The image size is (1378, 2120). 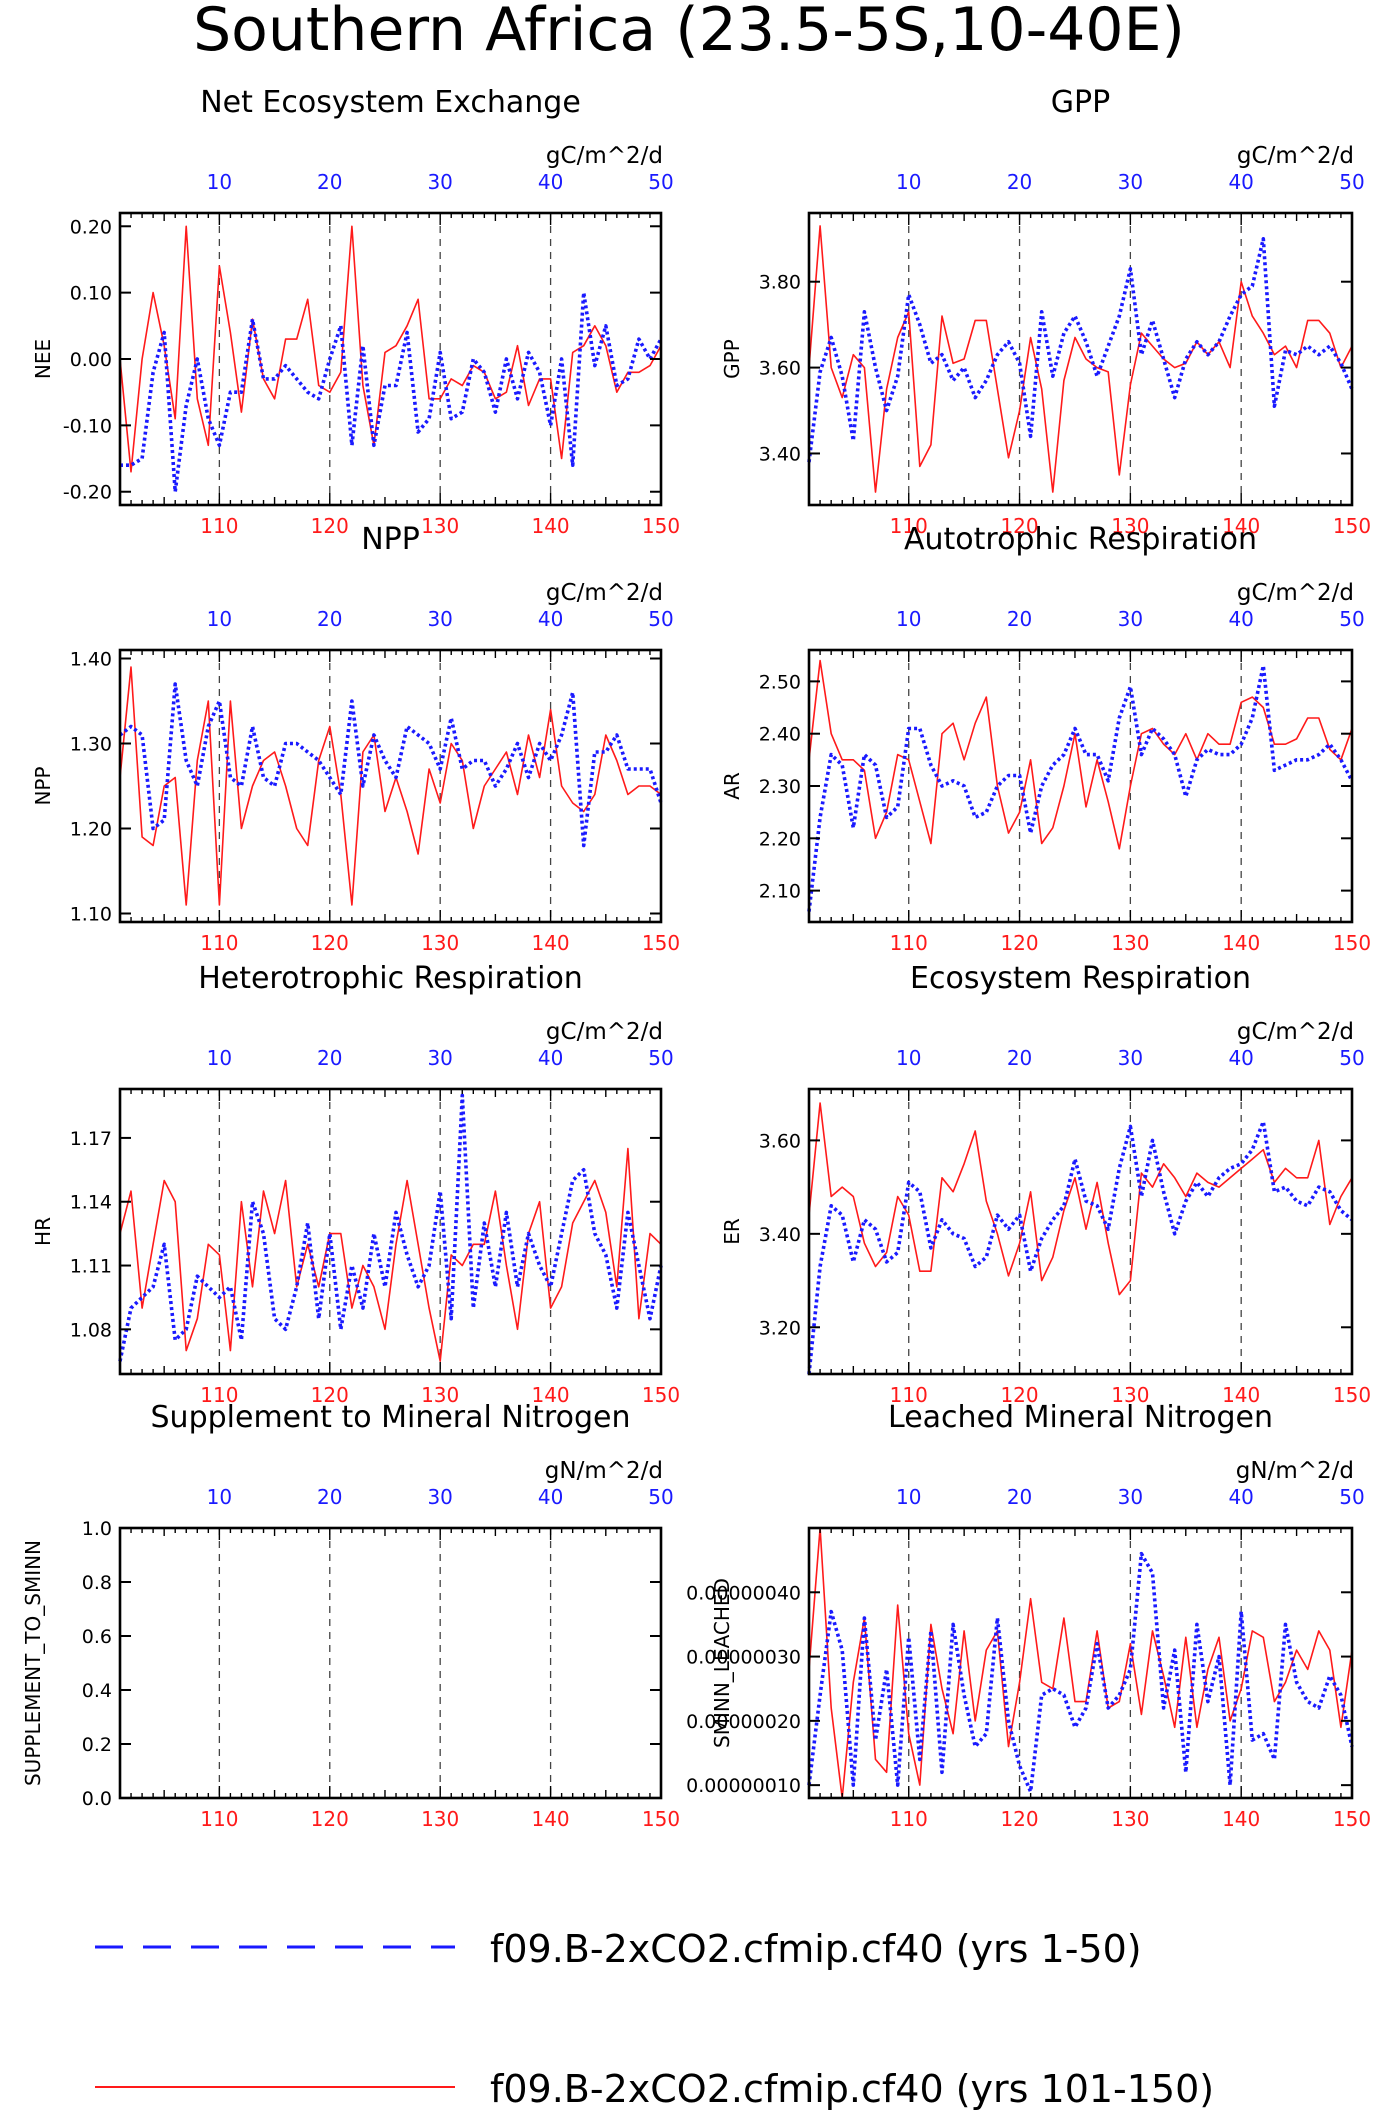 I want to click on y-axis-label: GPP, so click(x=732, y=359).